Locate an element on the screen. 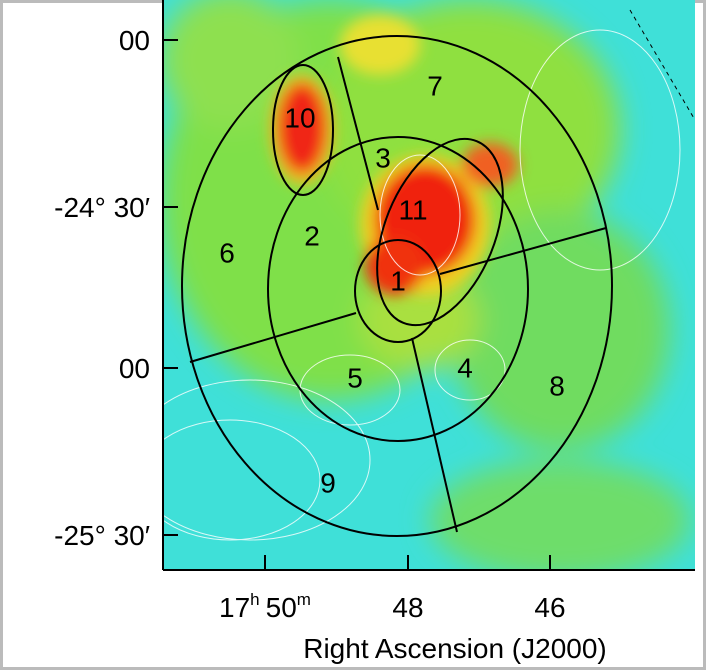 The height and width of the screenshot is (670, 706). region-label: 9 is located at coordinates (328, 482).